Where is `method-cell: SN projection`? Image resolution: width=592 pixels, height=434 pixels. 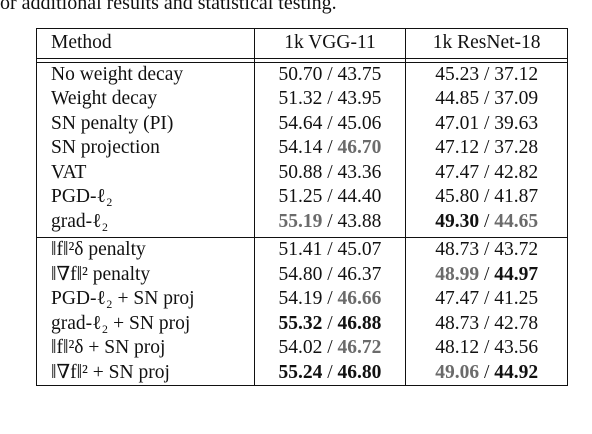
method-cell: SN projection is located at coordinates (145, 148).